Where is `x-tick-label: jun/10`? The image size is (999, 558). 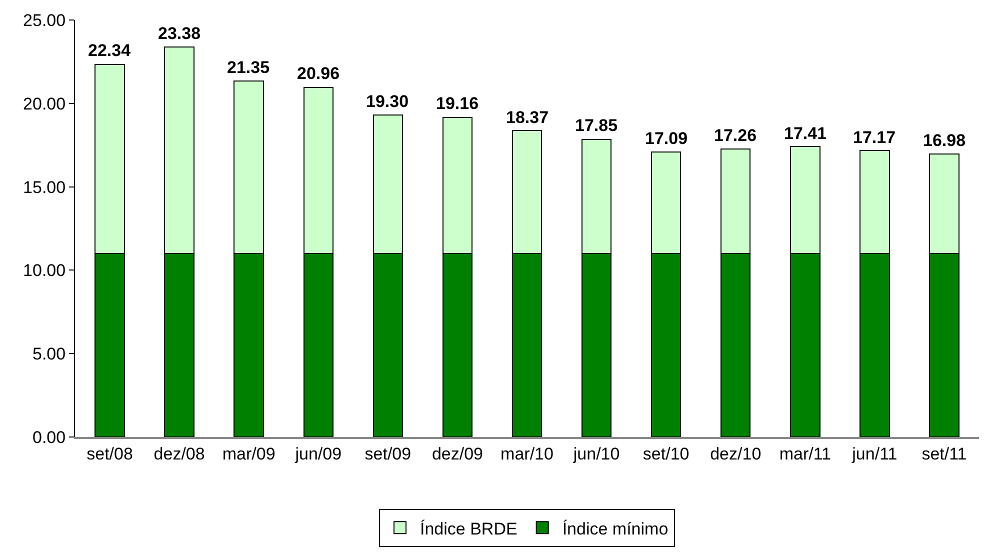
x-tick-label: jun/10 is located at coordinates (596, 454).